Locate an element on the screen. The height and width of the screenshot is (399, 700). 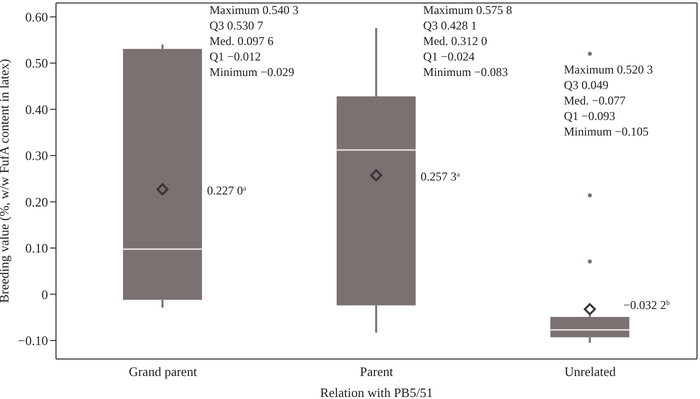
y-tick-label: 0.50 is located at coordinates (36, 63).